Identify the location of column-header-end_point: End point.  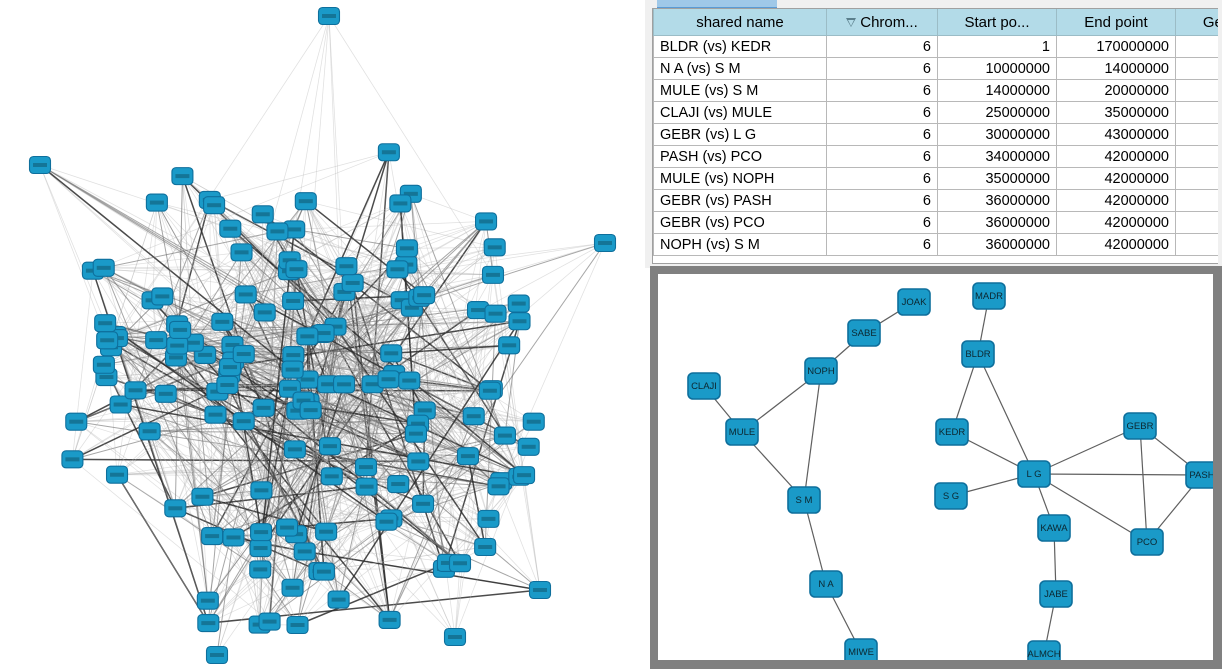
(1116, 22).